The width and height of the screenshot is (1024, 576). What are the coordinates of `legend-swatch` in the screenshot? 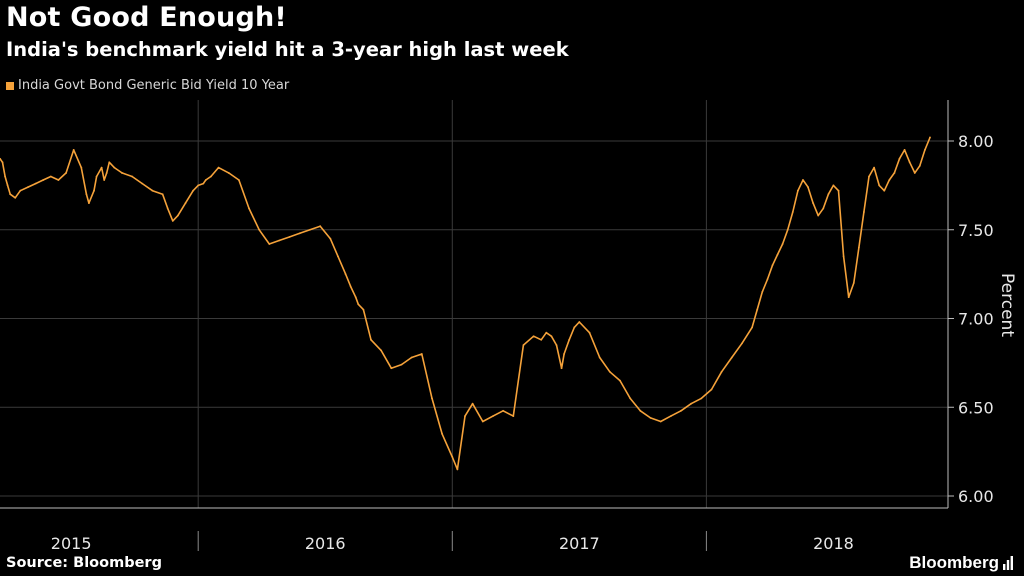 It's located at (10, 85).